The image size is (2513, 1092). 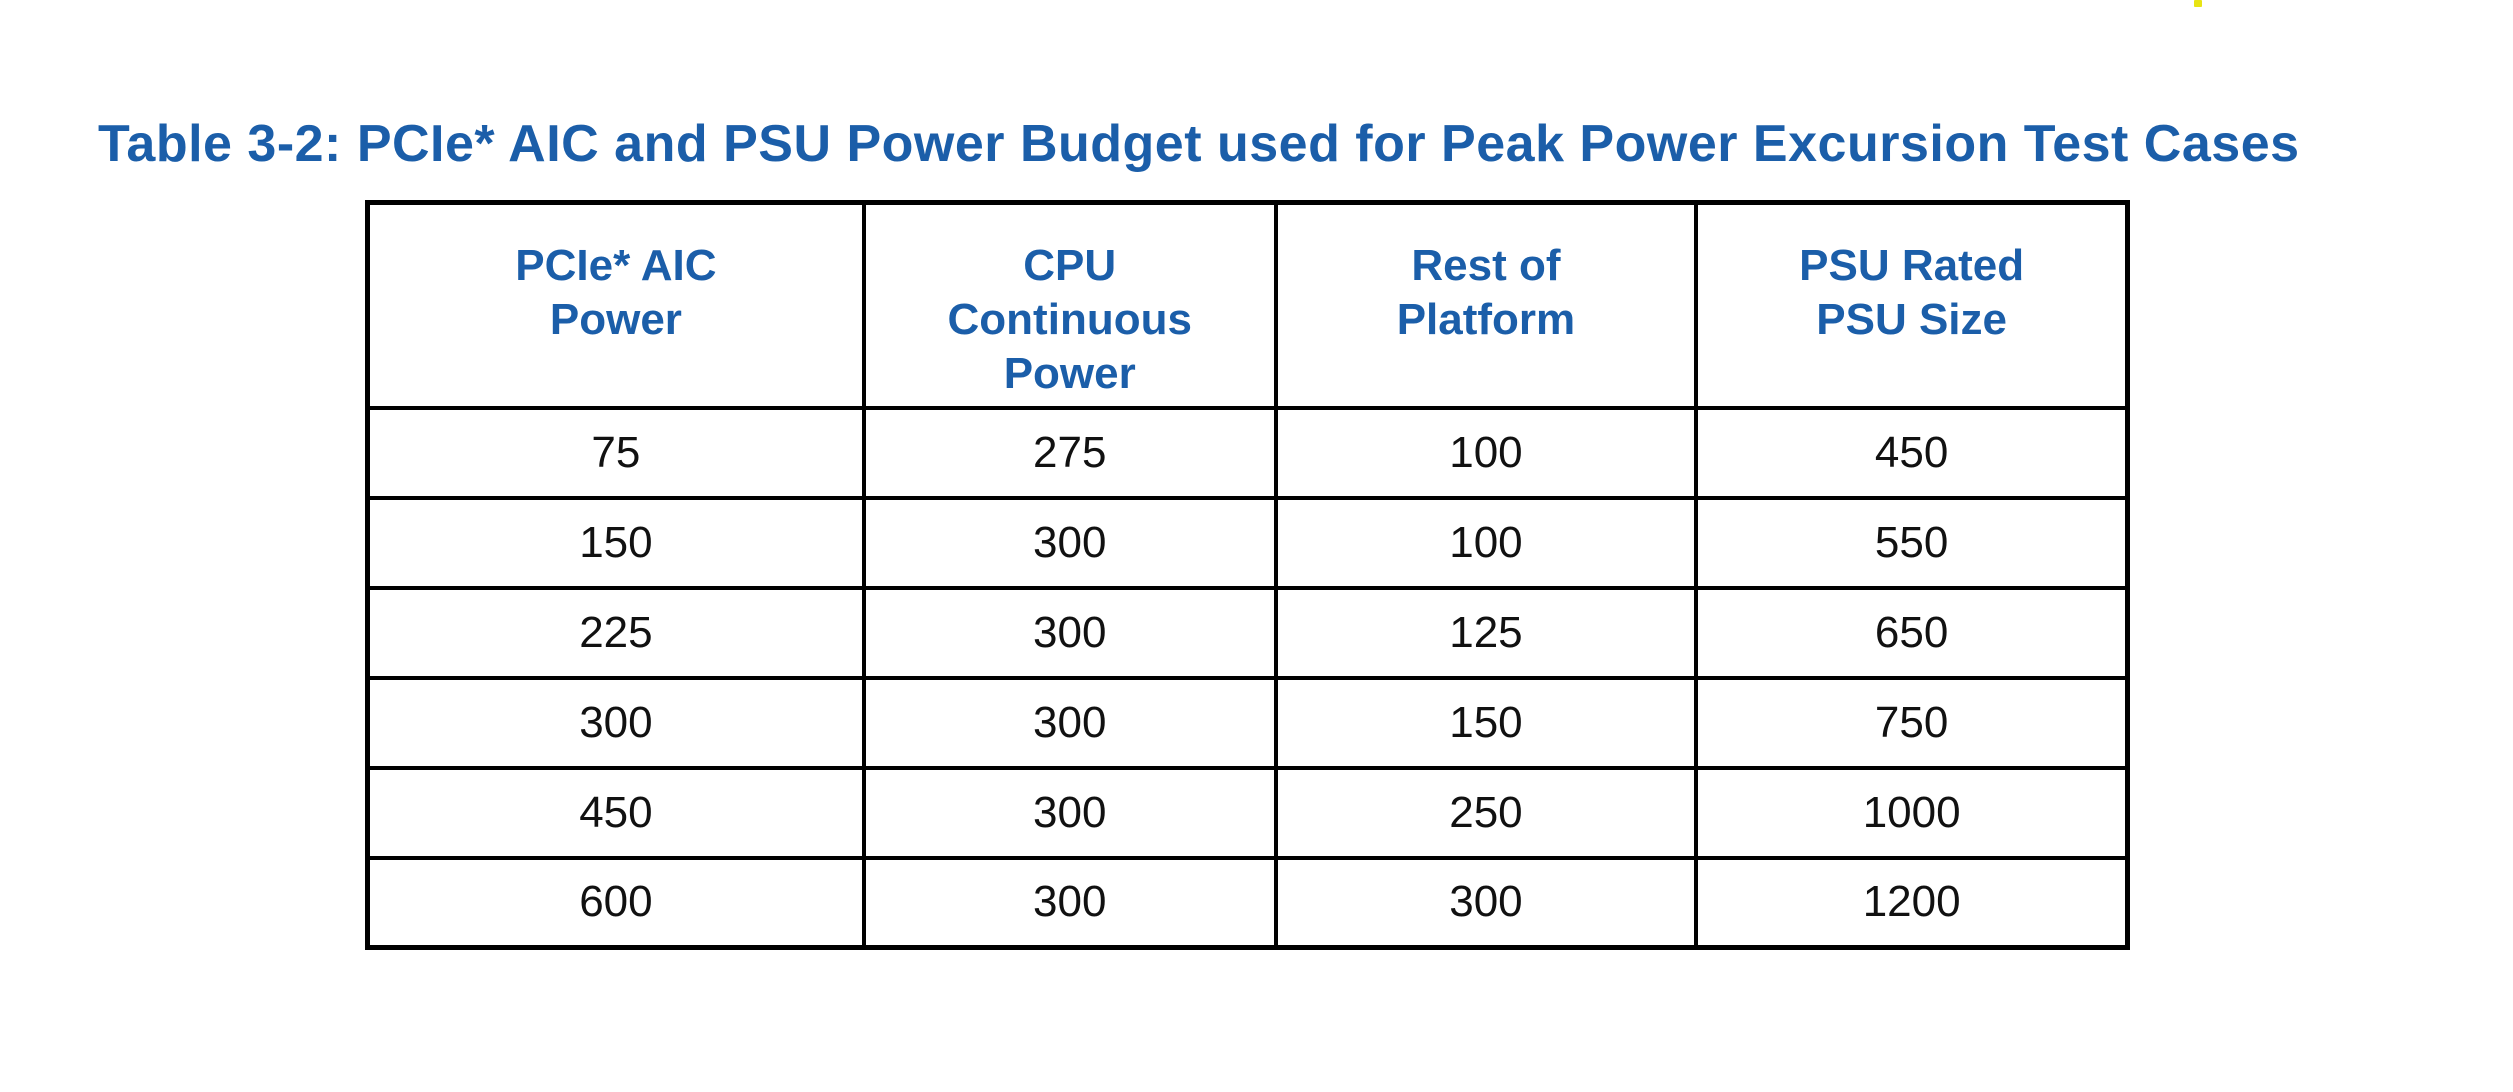 I want to click on table-cell: 75, so click(x=615, y=452).